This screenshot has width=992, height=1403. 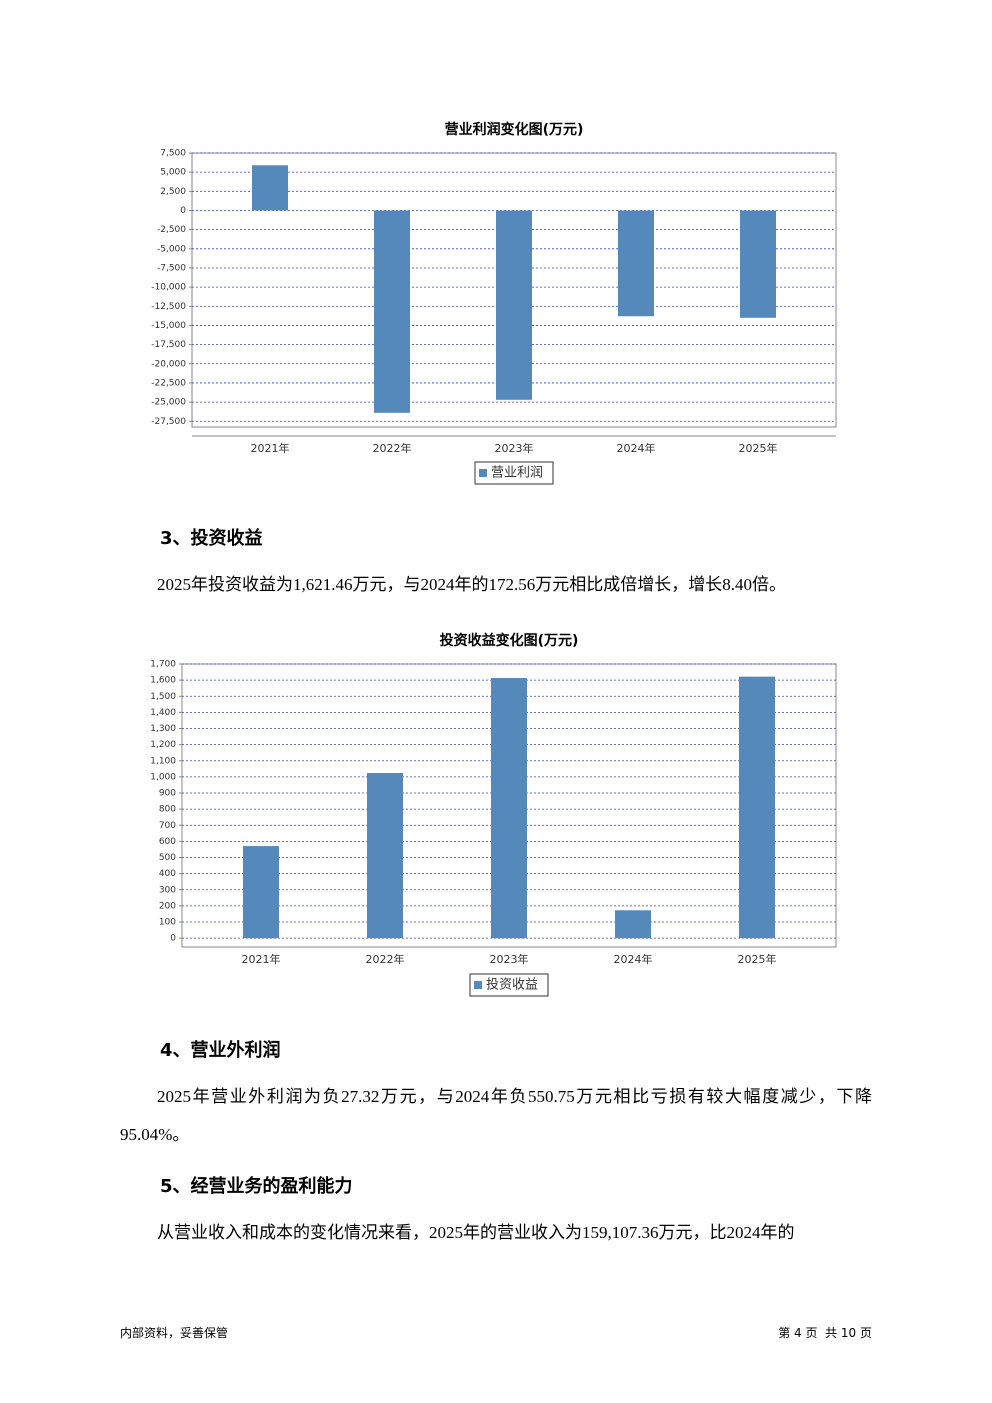 What do you see at coordinates (512, 985) in the screenshot?
I see `legend-label: 投资收益` at bounding box center [512, 985].